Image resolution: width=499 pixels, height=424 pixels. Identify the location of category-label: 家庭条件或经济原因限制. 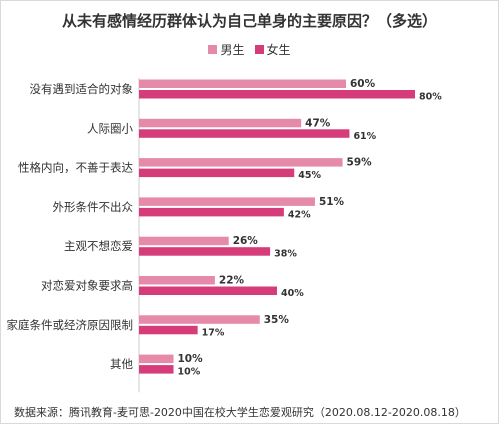
(70, 325).